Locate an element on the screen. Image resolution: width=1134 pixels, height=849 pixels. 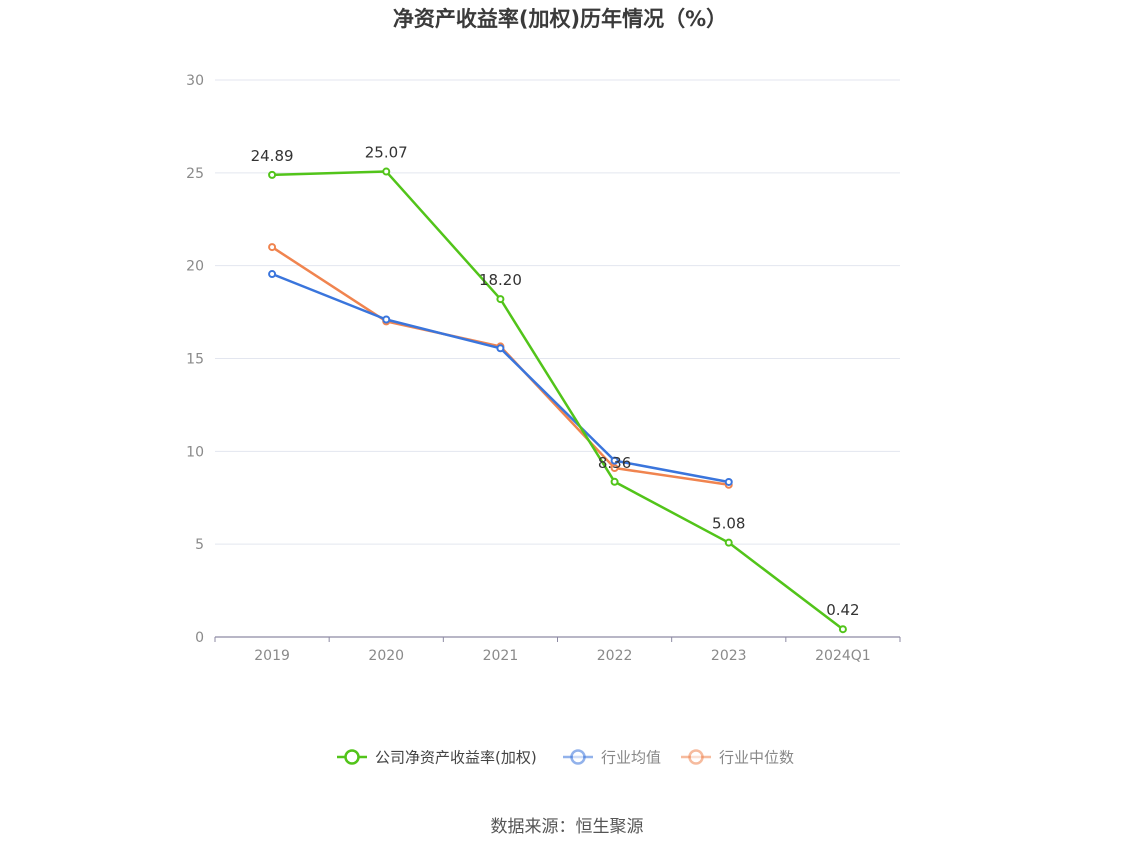
source-text: 数据来源：恒生聚源 is located at coordinates (567, 827).